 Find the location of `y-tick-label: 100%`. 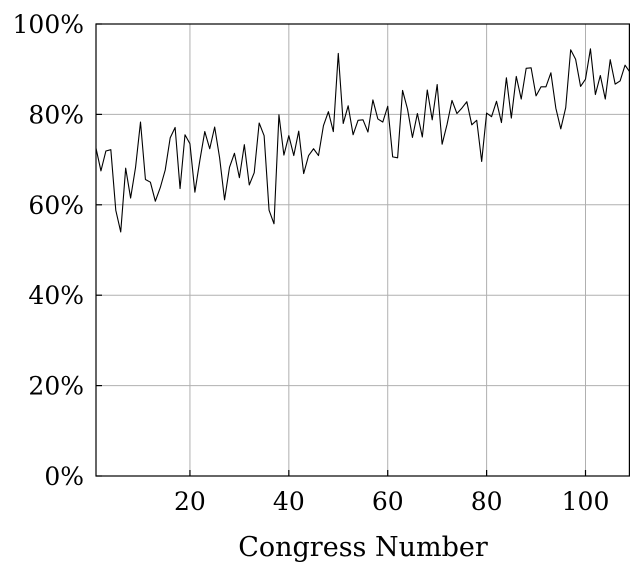

y-tick-label: 100% is located at coordinates (48, 24).